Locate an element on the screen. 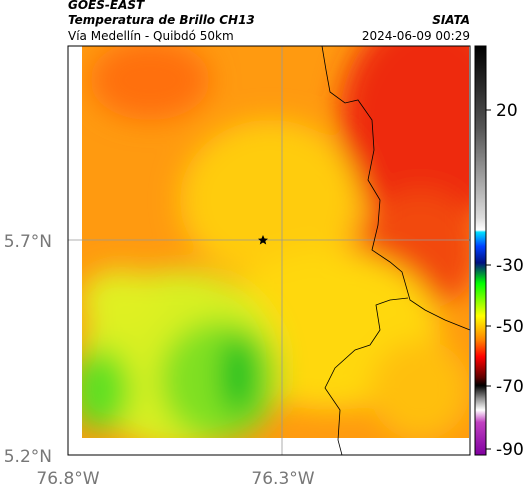 Image resolution: width=526 pixels, height=491 pixels. colorbar-tick-label: -70 is located at coordinates (510, 387).